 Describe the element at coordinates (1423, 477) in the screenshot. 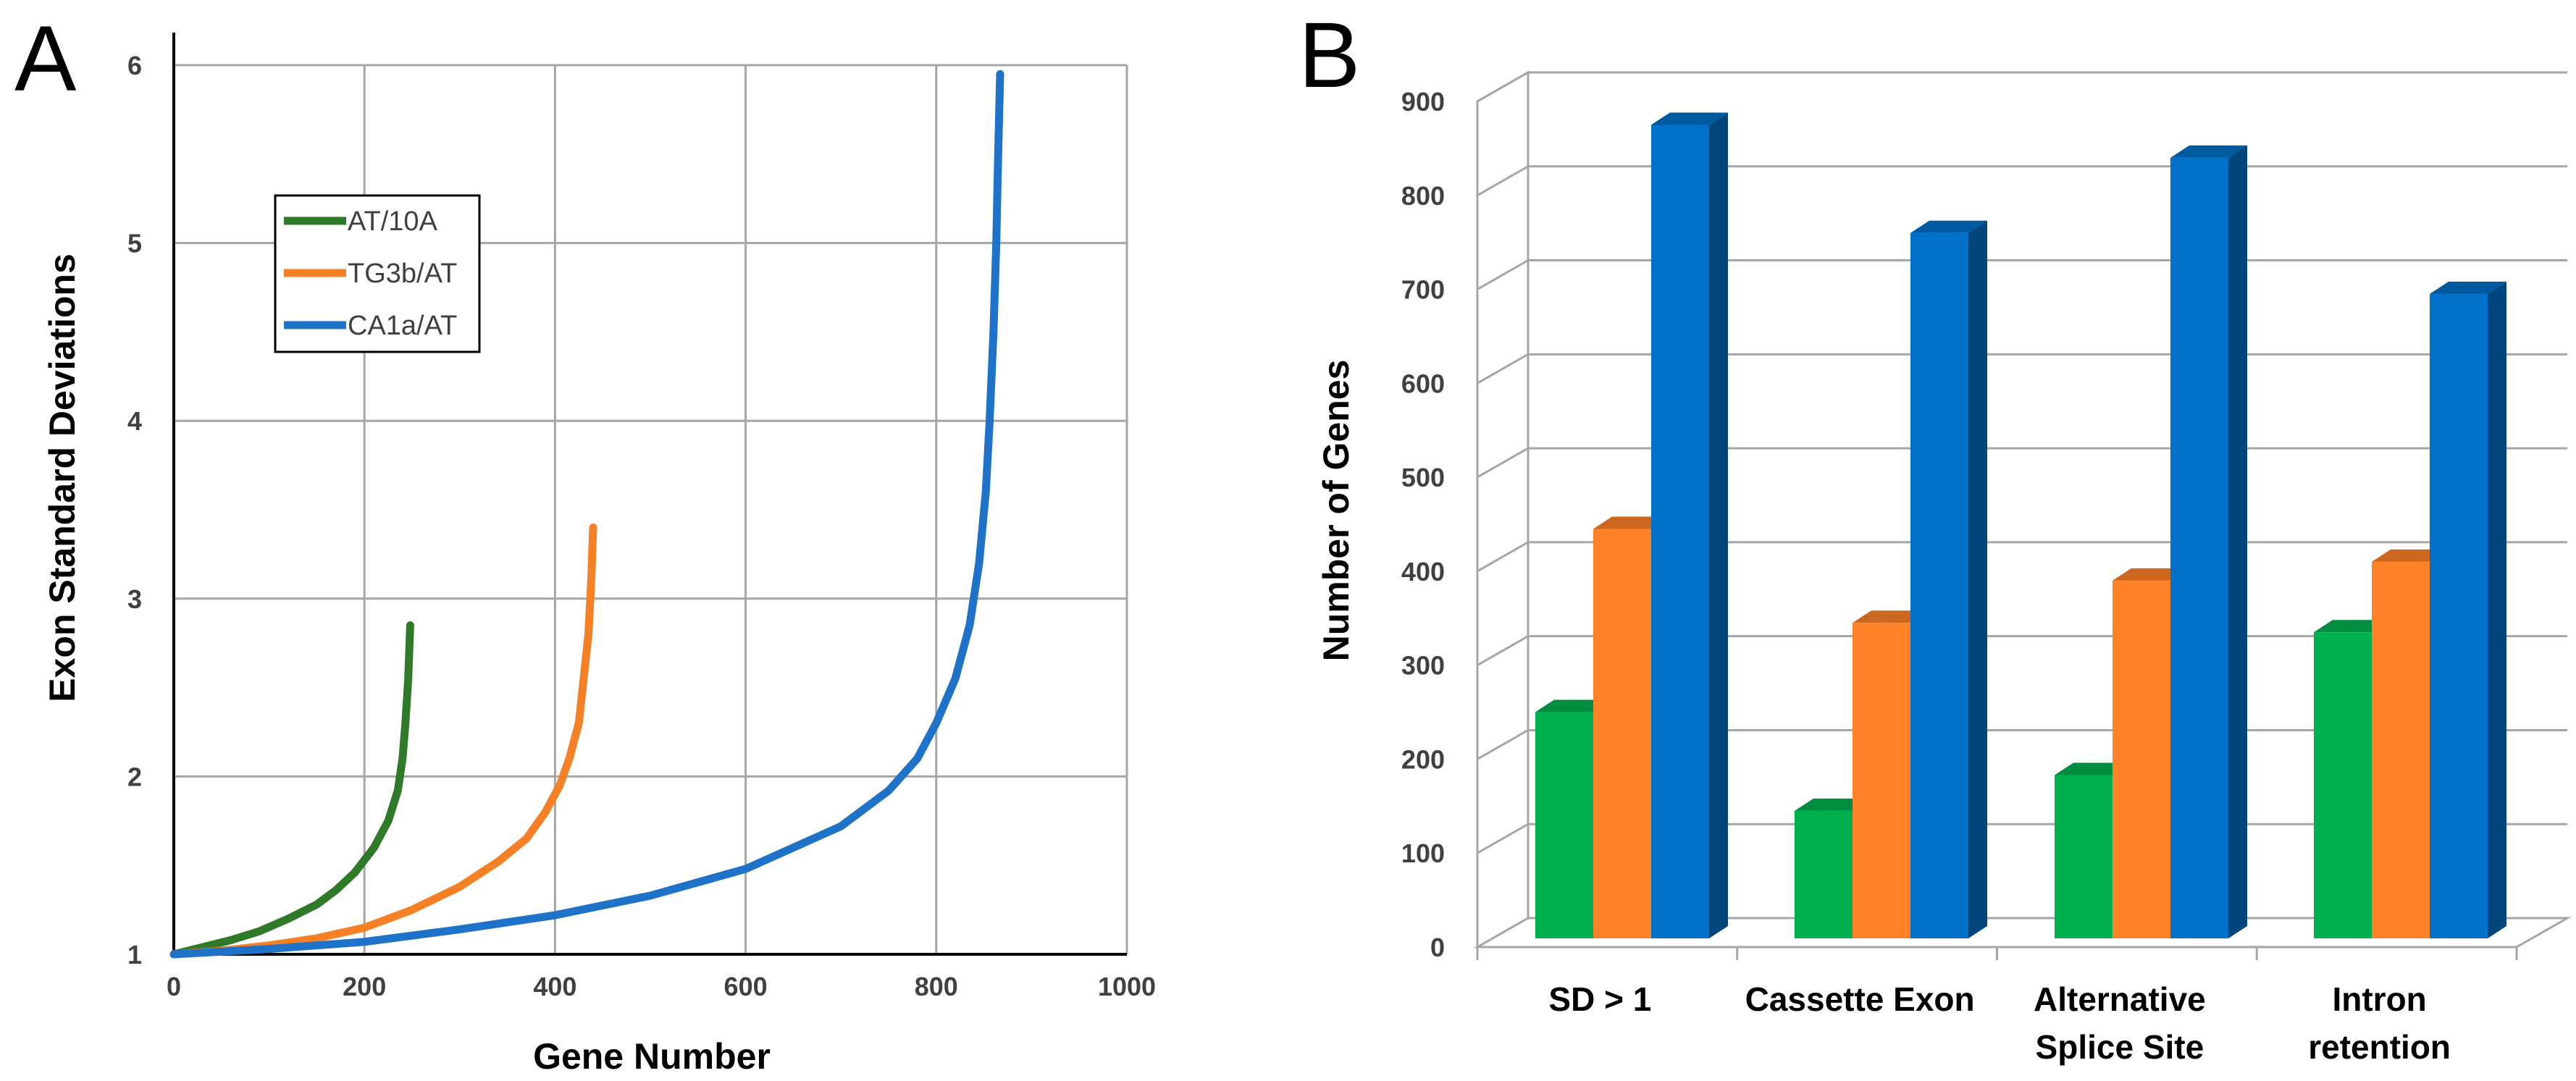

I see `y-tick-label: 500` at that location.